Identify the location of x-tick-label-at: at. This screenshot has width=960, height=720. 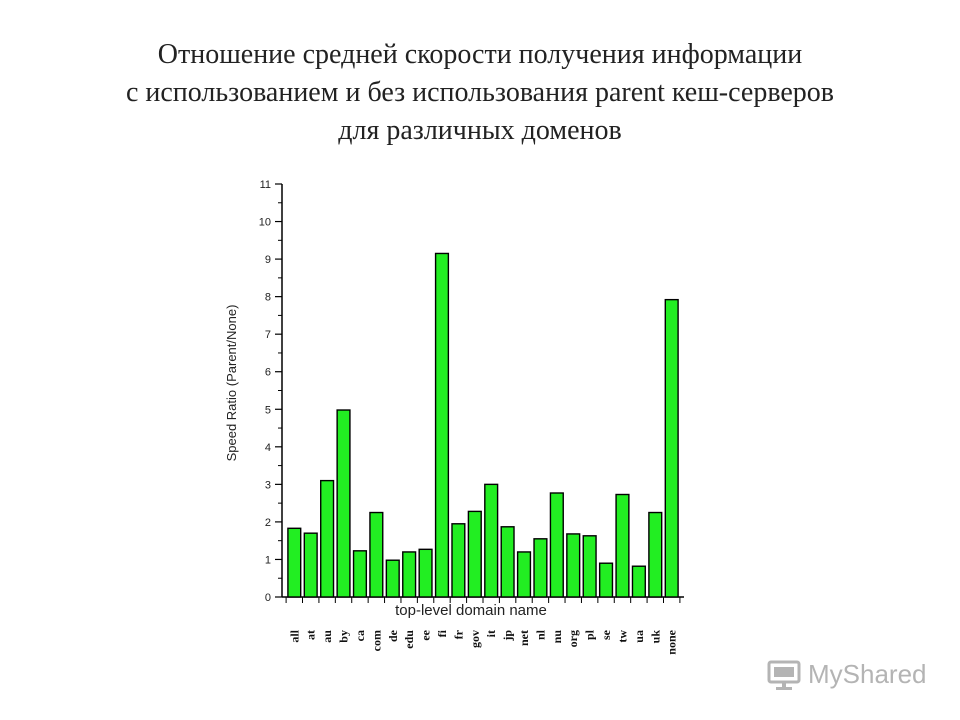
(311, 635).